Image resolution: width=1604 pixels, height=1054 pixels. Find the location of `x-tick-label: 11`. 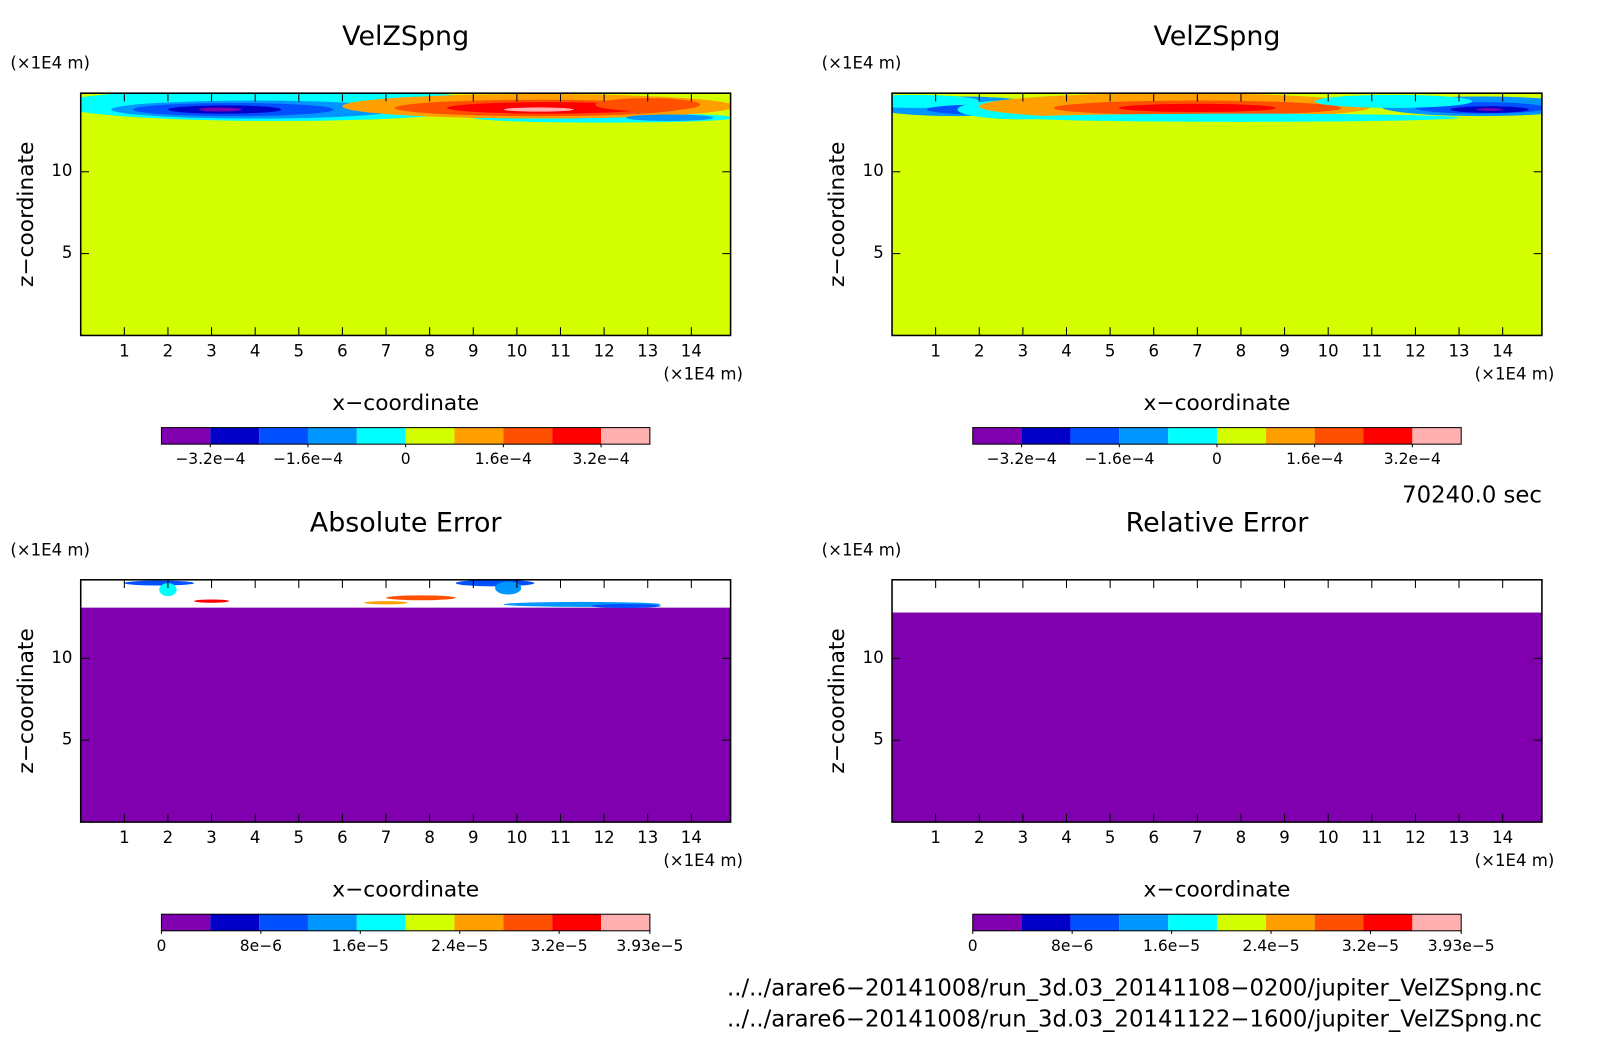

x-tick-label: 11 is located at coordinates (560, 351).